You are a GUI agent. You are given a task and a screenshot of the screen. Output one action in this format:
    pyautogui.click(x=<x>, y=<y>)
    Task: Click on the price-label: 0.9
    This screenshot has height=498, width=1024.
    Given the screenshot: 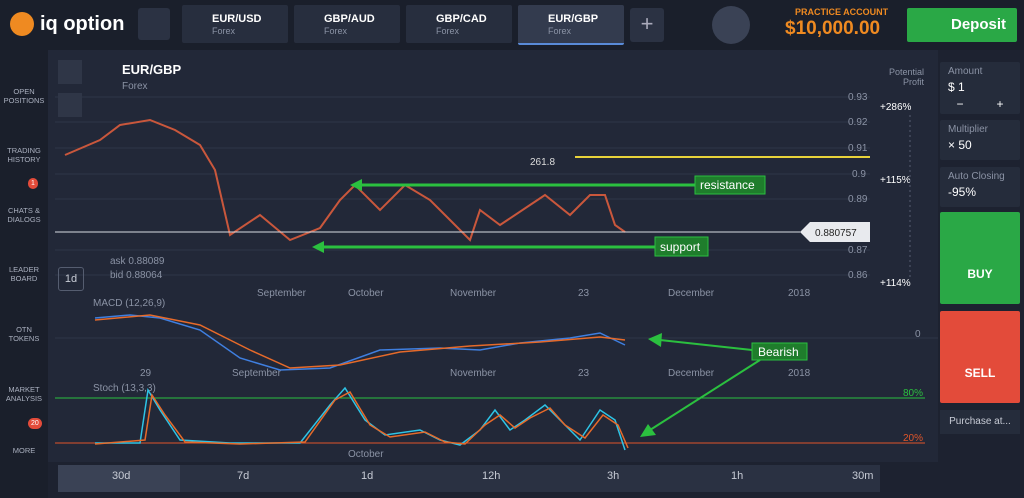 What is the action you would take?
    pyautogui.click(x=859, y=174)
    